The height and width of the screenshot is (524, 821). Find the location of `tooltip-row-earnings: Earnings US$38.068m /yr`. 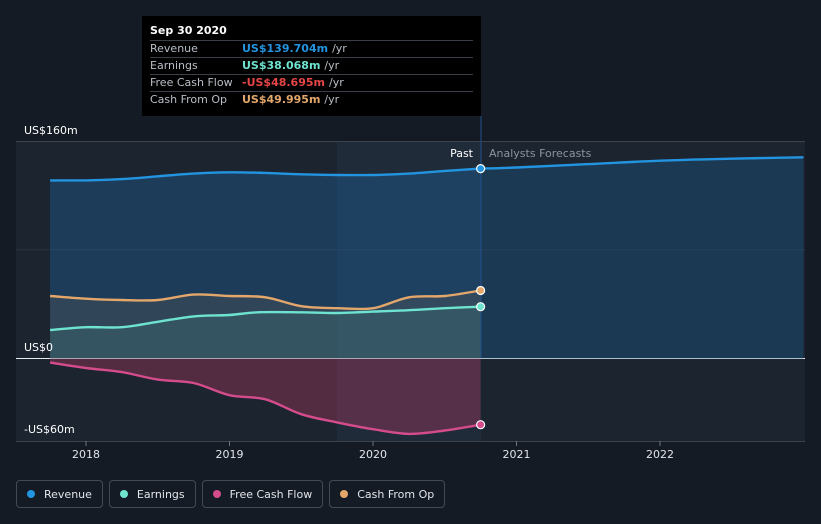

tooltip-row-earnings: Earnings US$38.068m /yr is located at coordinates (311, 65).